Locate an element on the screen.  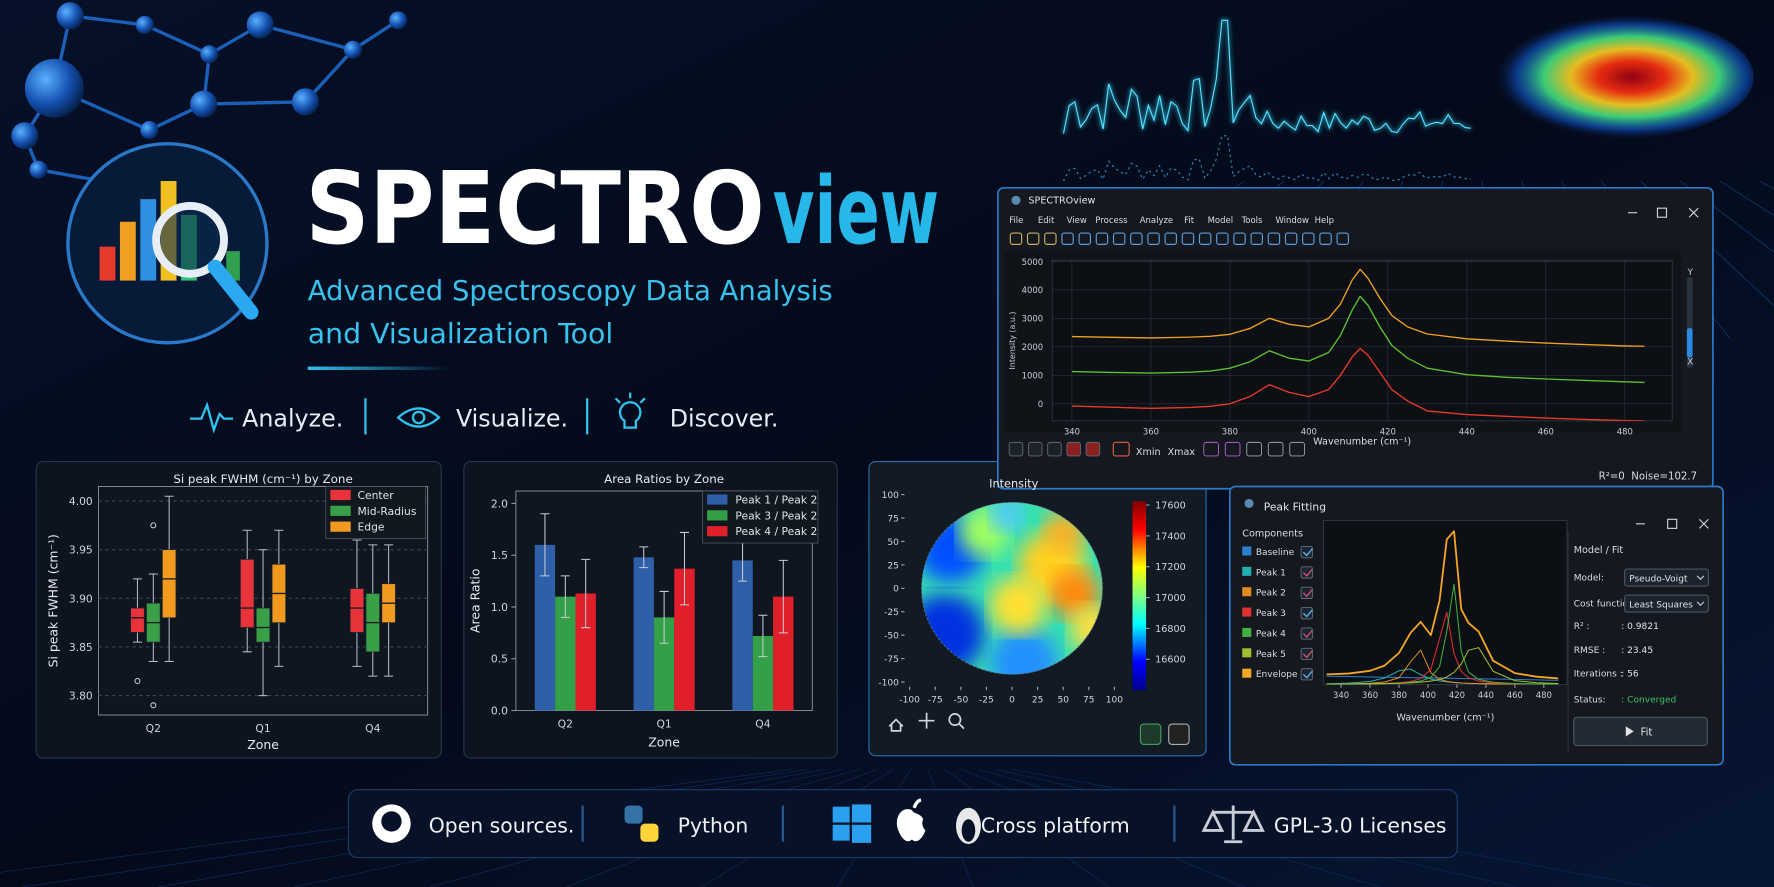
component-name: Peak 2 is located at coordinates (1271, 594).